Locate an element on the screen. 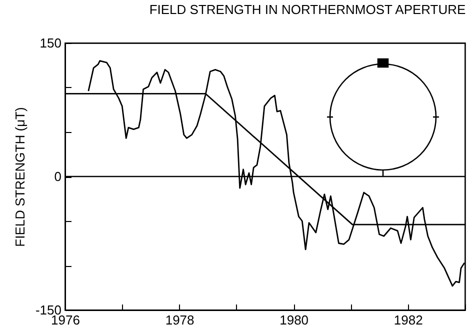  x-tick-label: 1980 is located at coordinates (294, 320).